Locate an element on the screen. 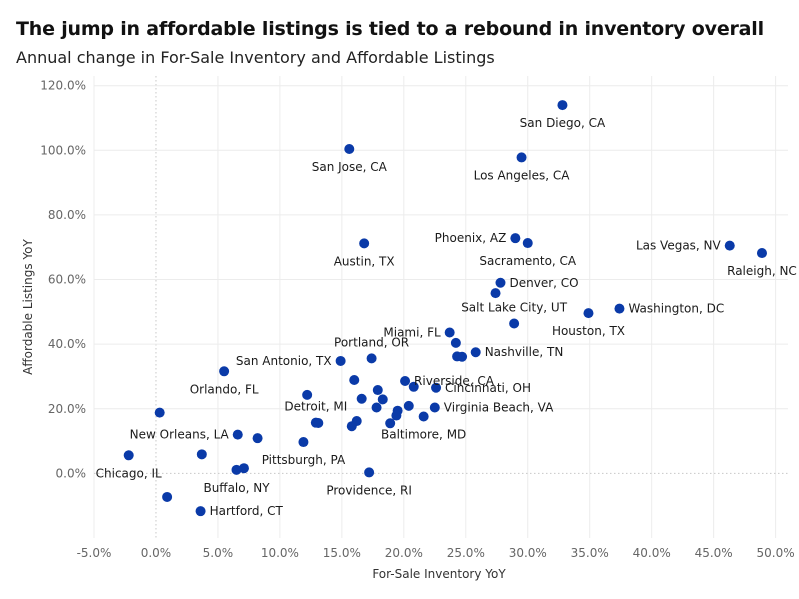  point-label: Providence, RI is located at coordinates (369, 490).